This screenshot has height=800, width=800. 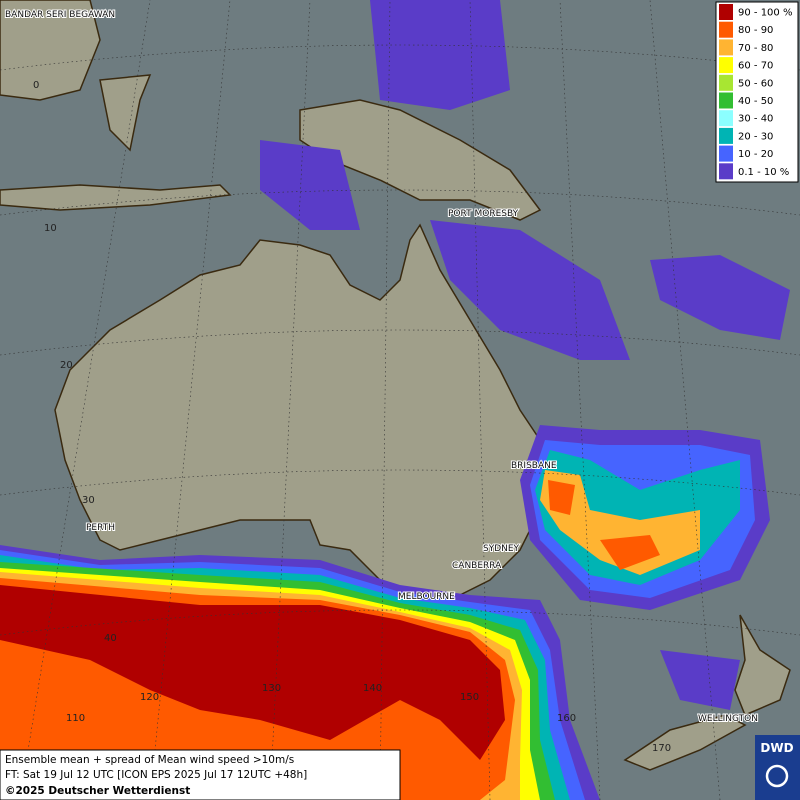 What do you see at coordinates (88, 500) in the screenshot?
I see `latitude-label: 30` at bounding box center [88, 500].